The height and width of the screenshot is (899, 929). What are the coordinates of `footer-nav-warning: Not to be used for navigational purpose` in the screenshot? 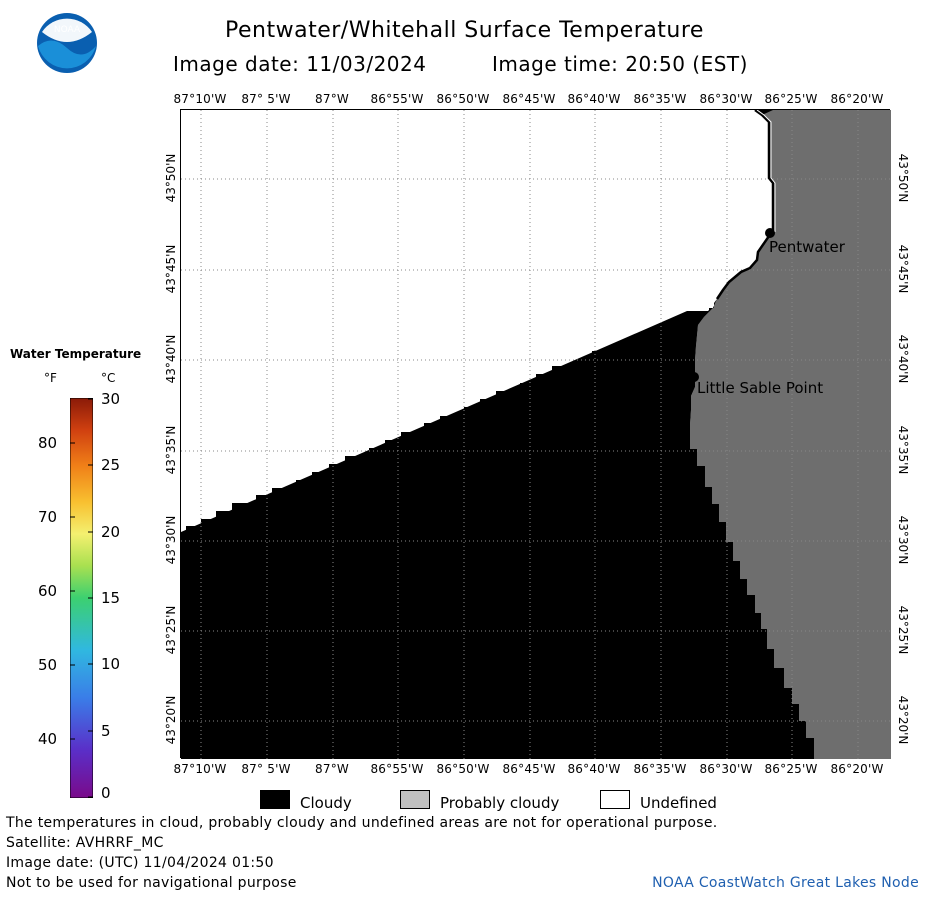 It's located at (151, 883).